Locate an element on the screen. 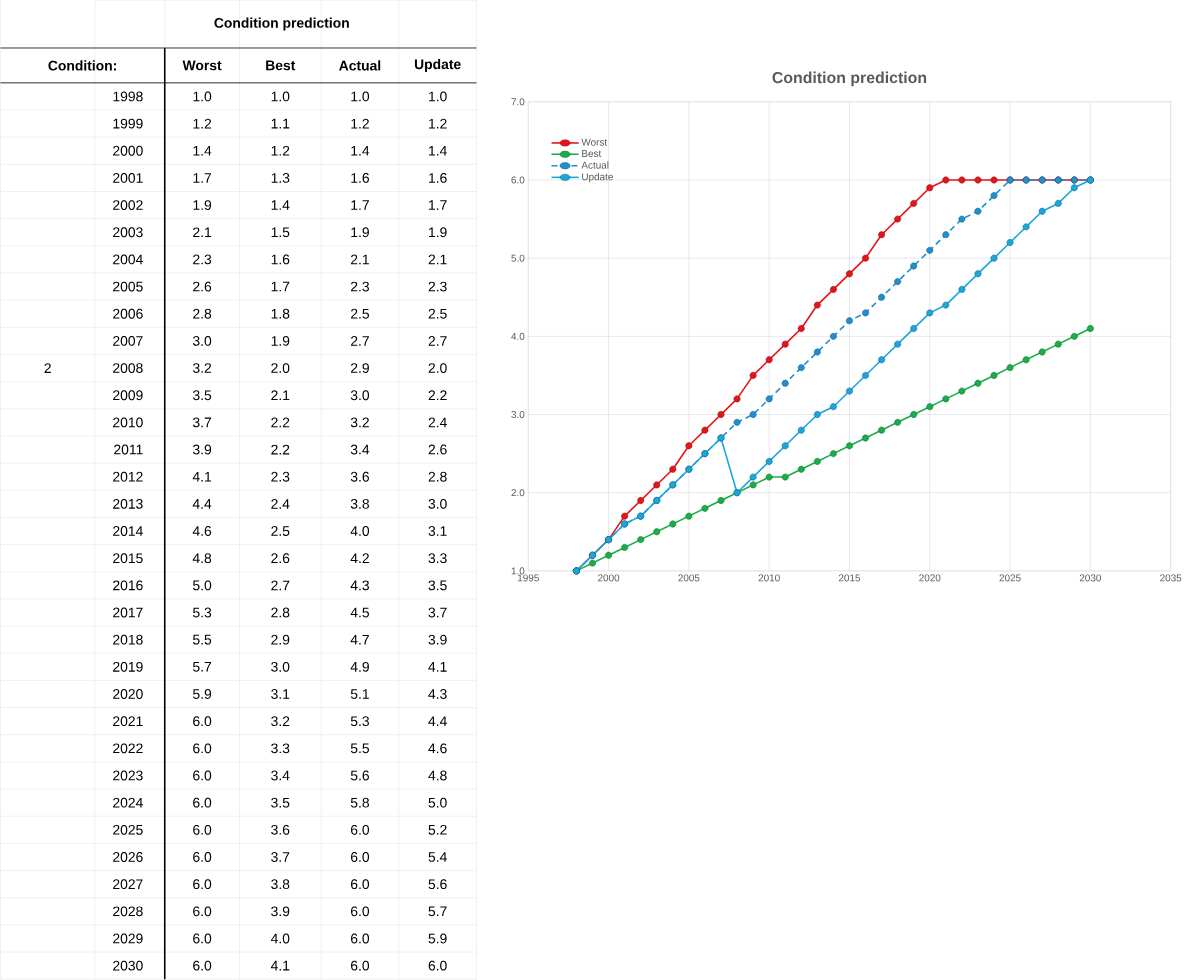 The width and height of the screenshot is (1185, 980). category-label: 2026 is located at coordinates (128, 857).